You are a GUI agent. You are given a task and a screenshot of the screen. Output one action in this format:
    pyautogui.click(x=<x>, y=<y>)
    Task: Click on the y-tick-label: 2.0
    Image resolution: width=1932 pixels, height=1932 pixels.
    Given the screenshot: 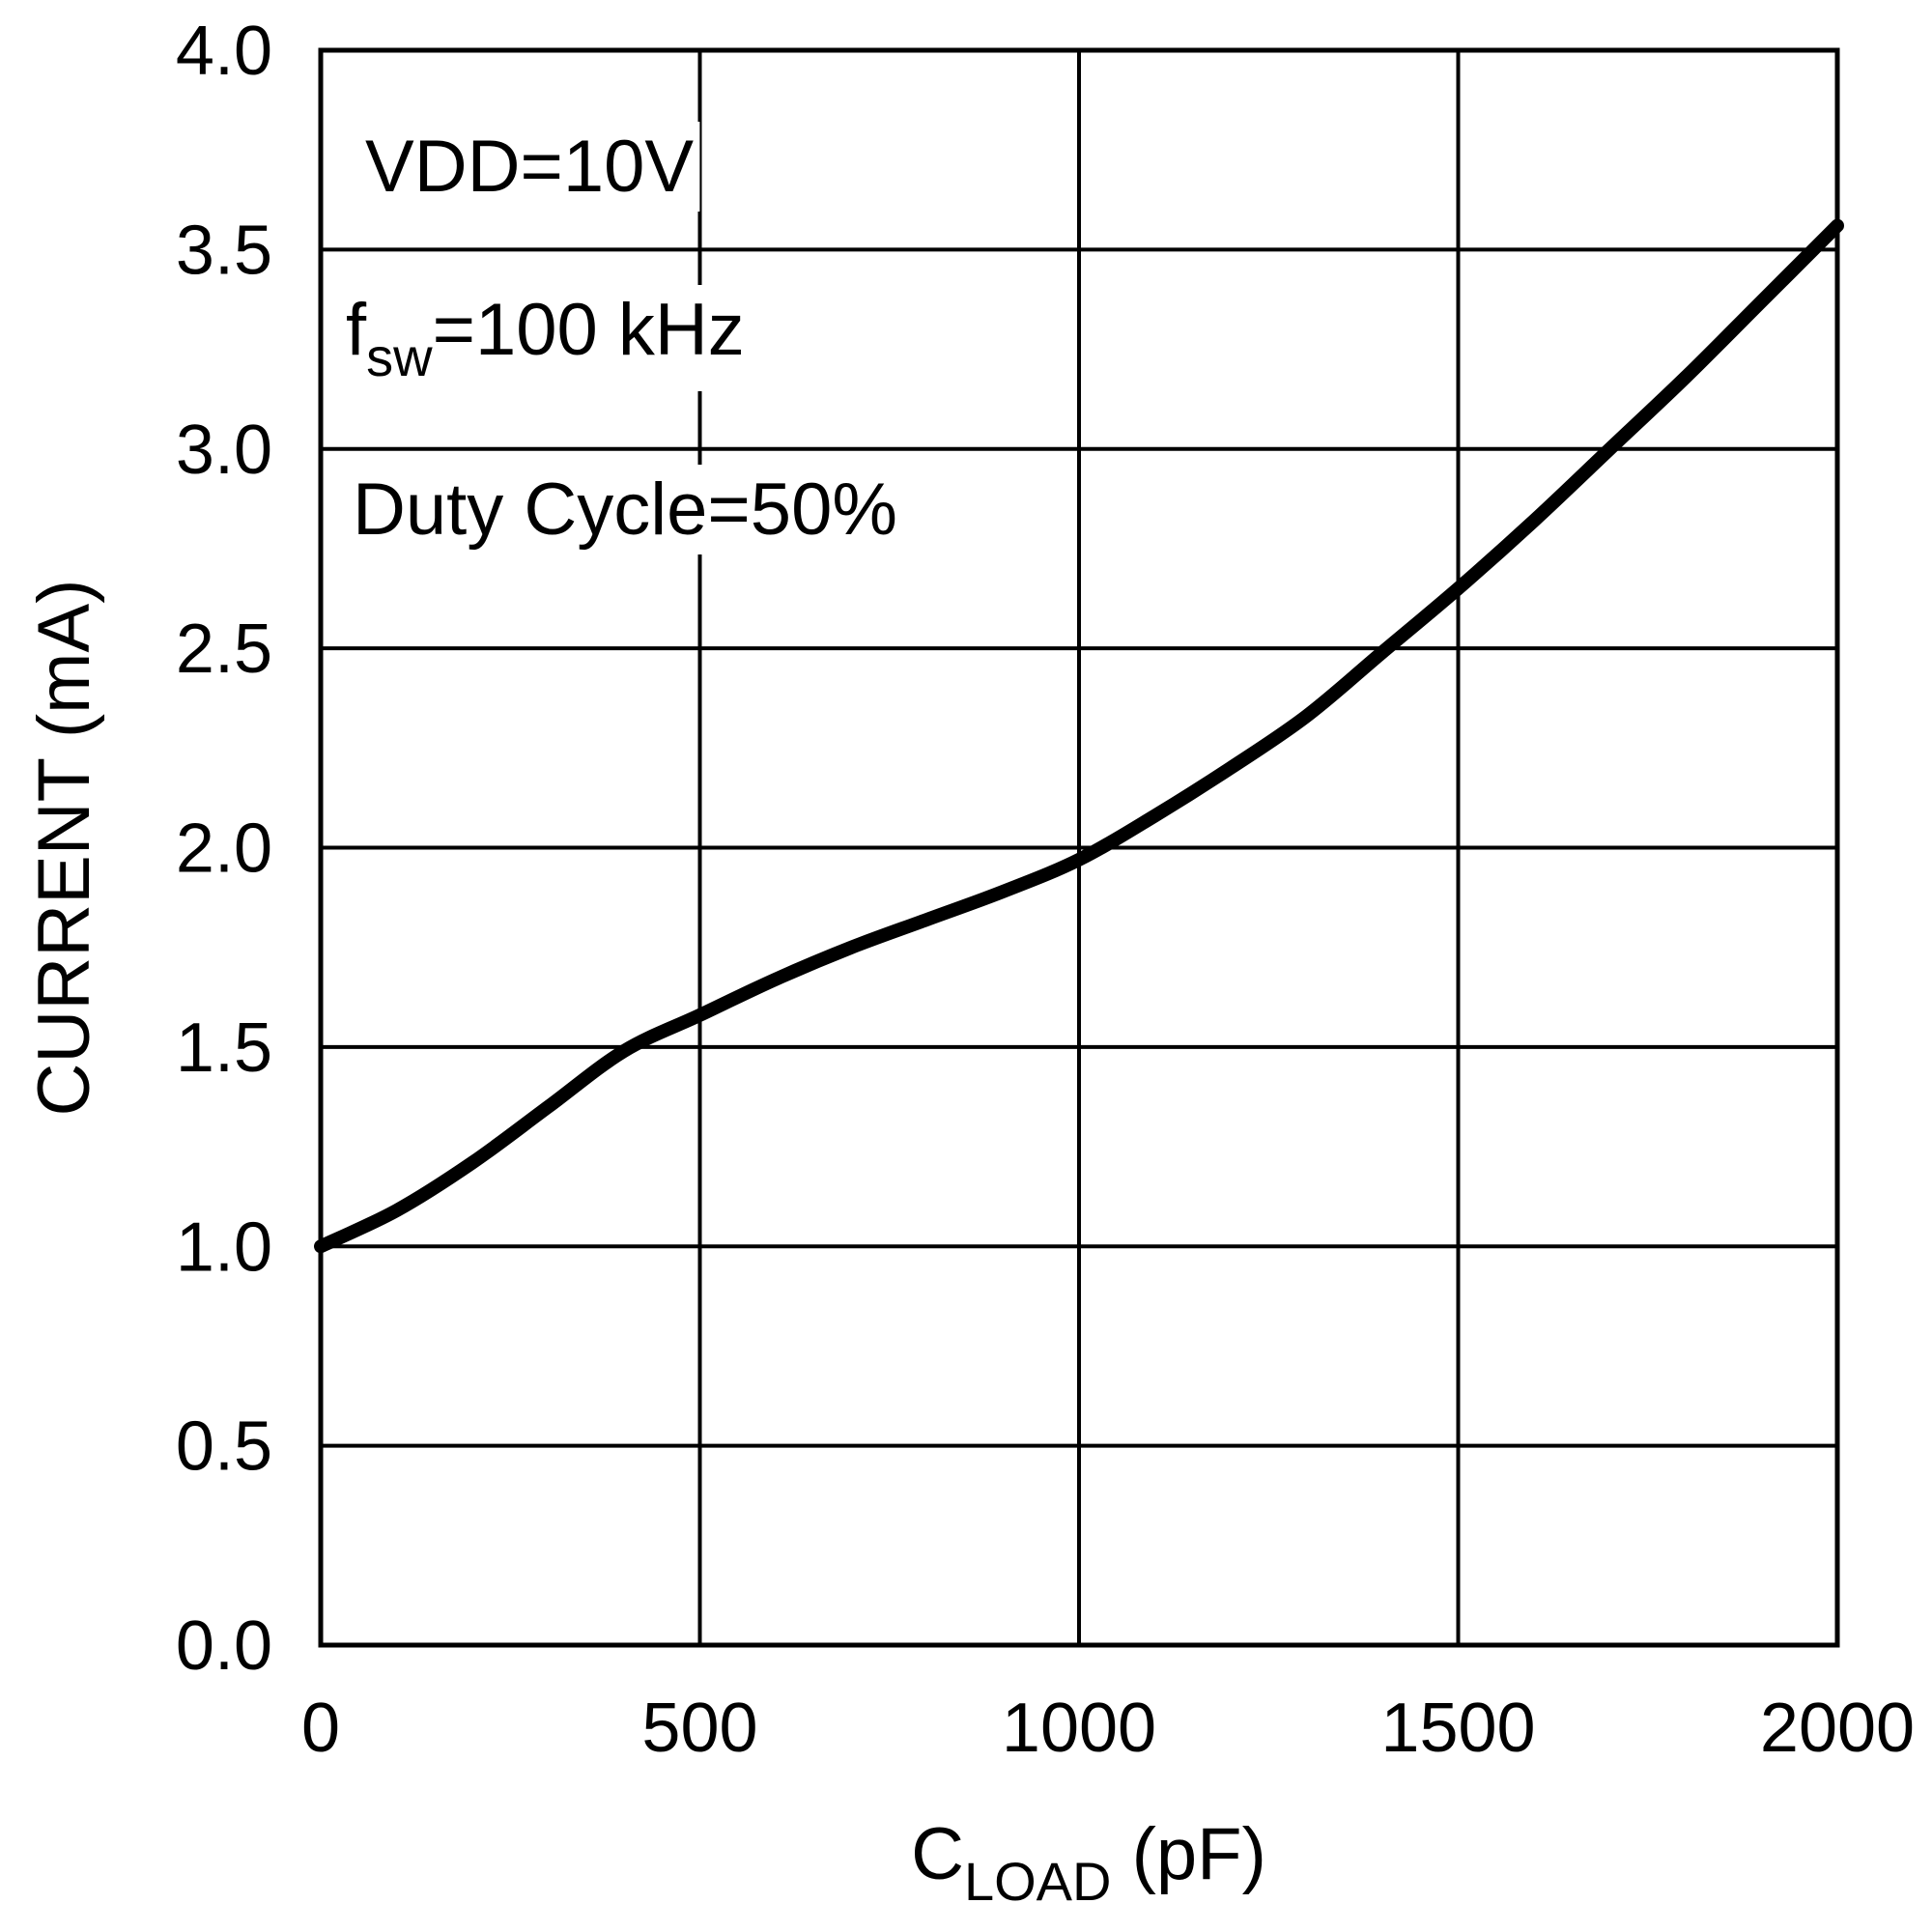 What is the action you would take?
    pyautogui.click(x=224, y=849)
    